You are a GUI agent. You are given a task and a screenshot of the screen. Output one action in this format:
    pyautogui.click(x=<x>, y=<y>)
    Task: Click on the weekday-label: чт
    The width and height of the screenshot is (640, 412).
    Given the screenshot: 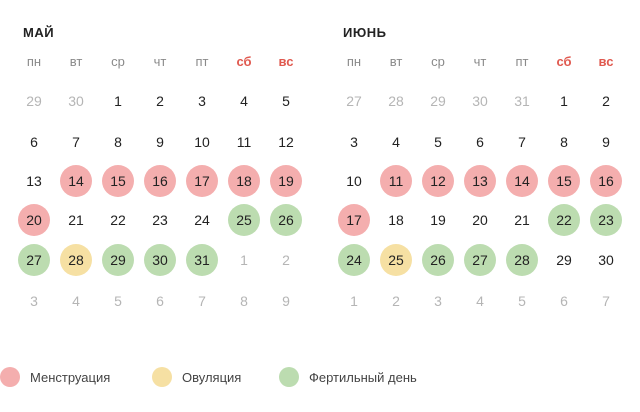 What is the action you would take?
    pyautogui.click(x=160, y=61)
    